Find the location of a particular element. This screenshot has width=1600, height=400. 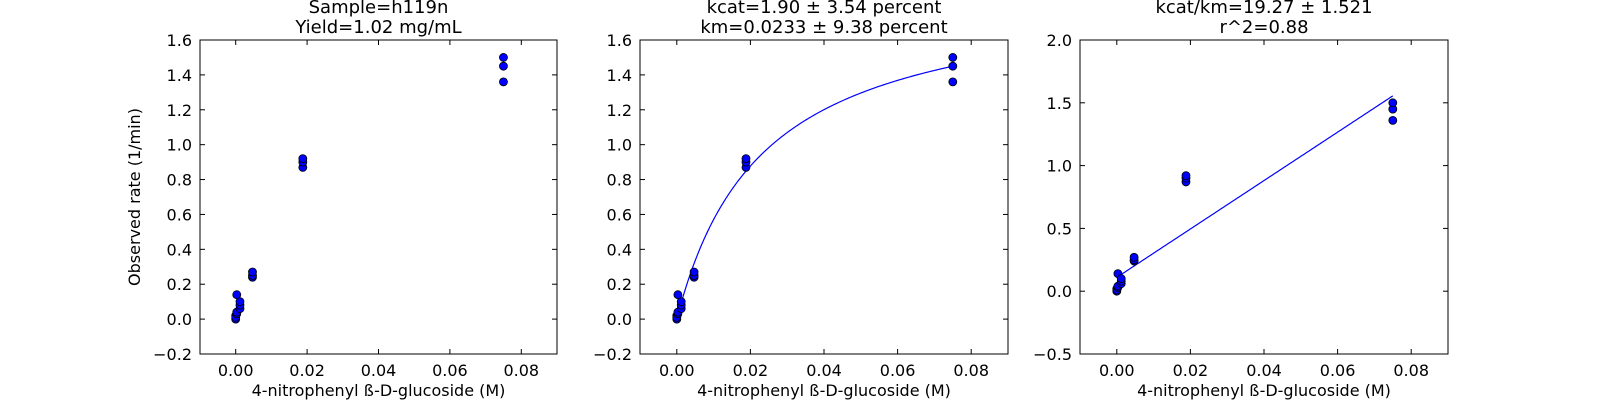

chart-title-line: kcat/km=19.27 ± 1.521 is located at coordinates (1263, 9).